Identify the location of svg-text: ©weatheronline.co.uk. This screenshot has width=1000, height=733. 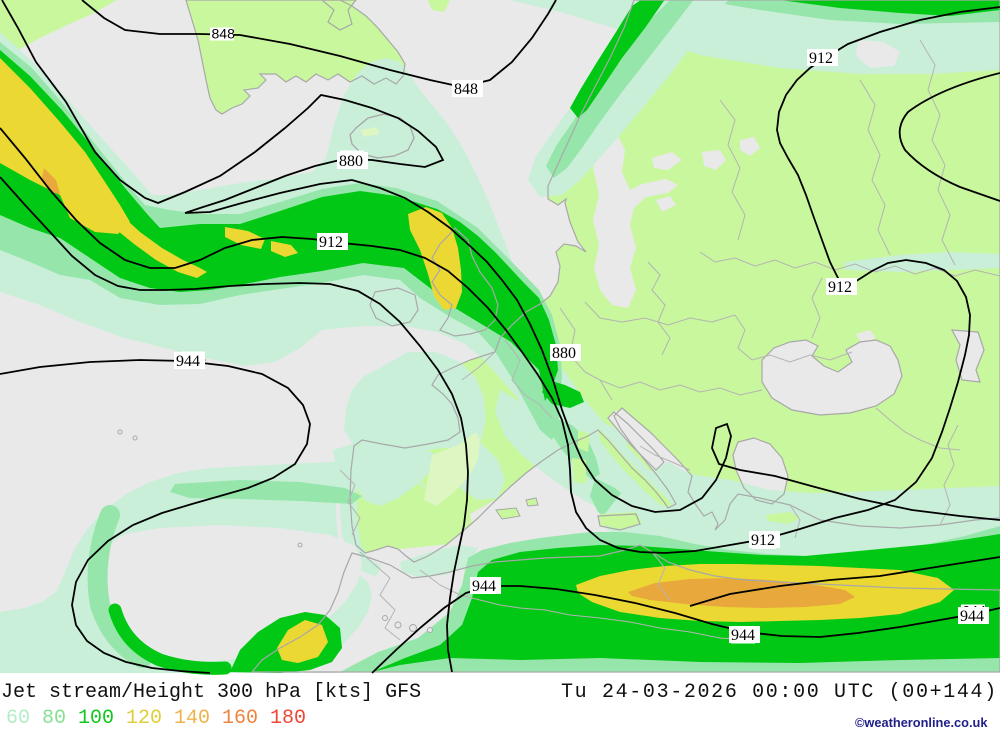
(921, 722).